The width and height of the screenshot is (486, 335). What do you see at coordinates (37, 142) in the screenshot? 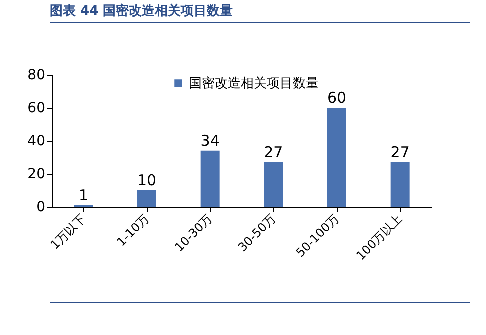
I see `y-tick-label: 40` at bounding box center [37, 142].